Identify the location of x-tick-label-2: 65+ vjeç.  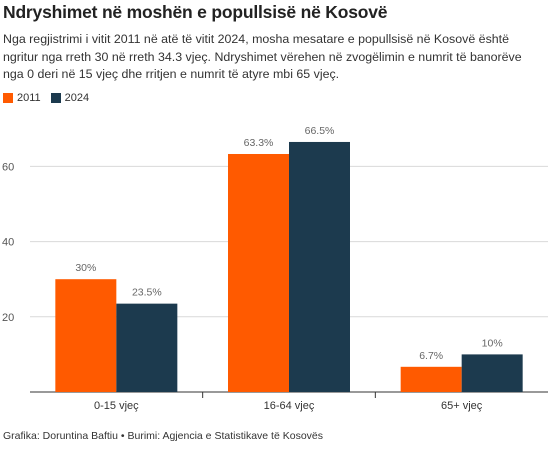
(462, 406).